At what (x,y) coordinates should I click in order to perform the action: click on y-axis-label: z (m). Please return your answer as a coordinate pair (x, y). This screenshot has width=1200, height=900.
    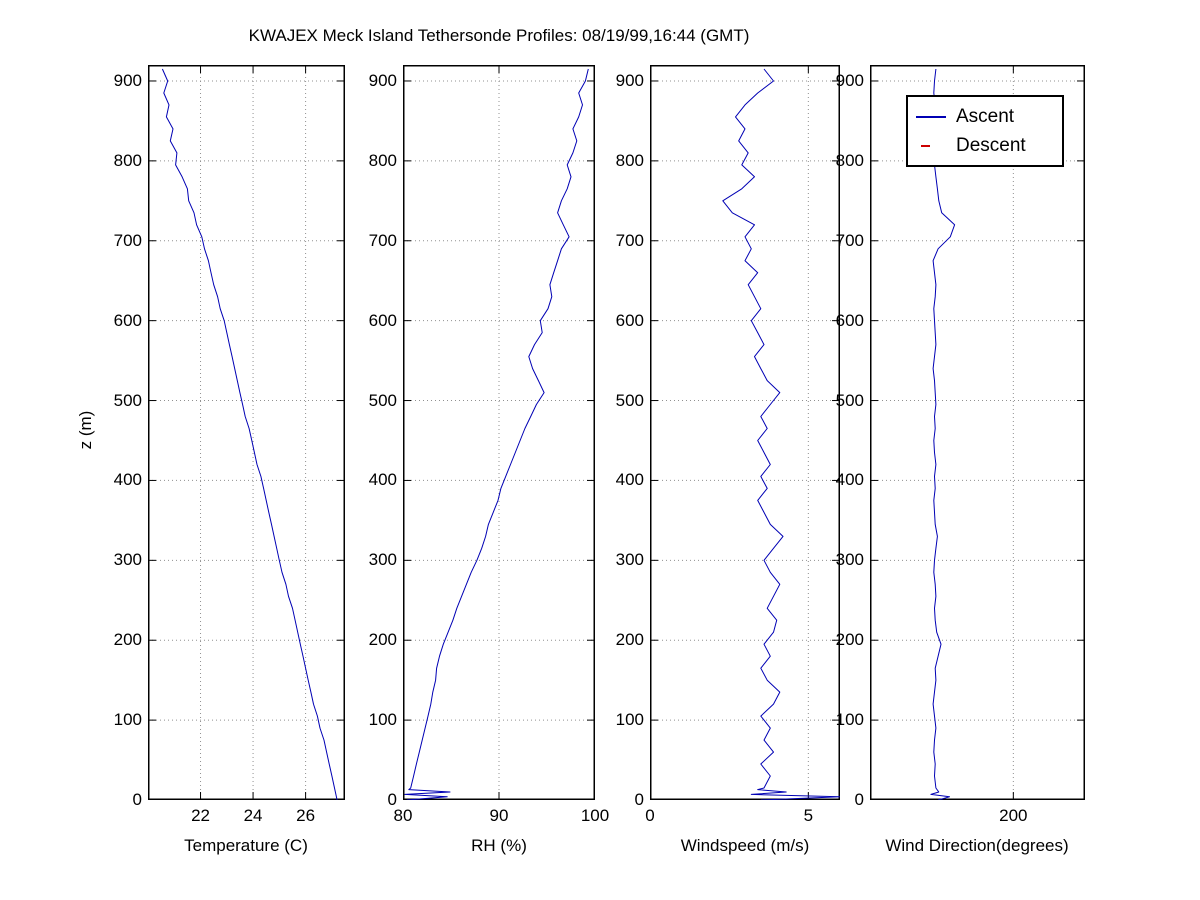
    Looking at the image, I should click on (85, 430).